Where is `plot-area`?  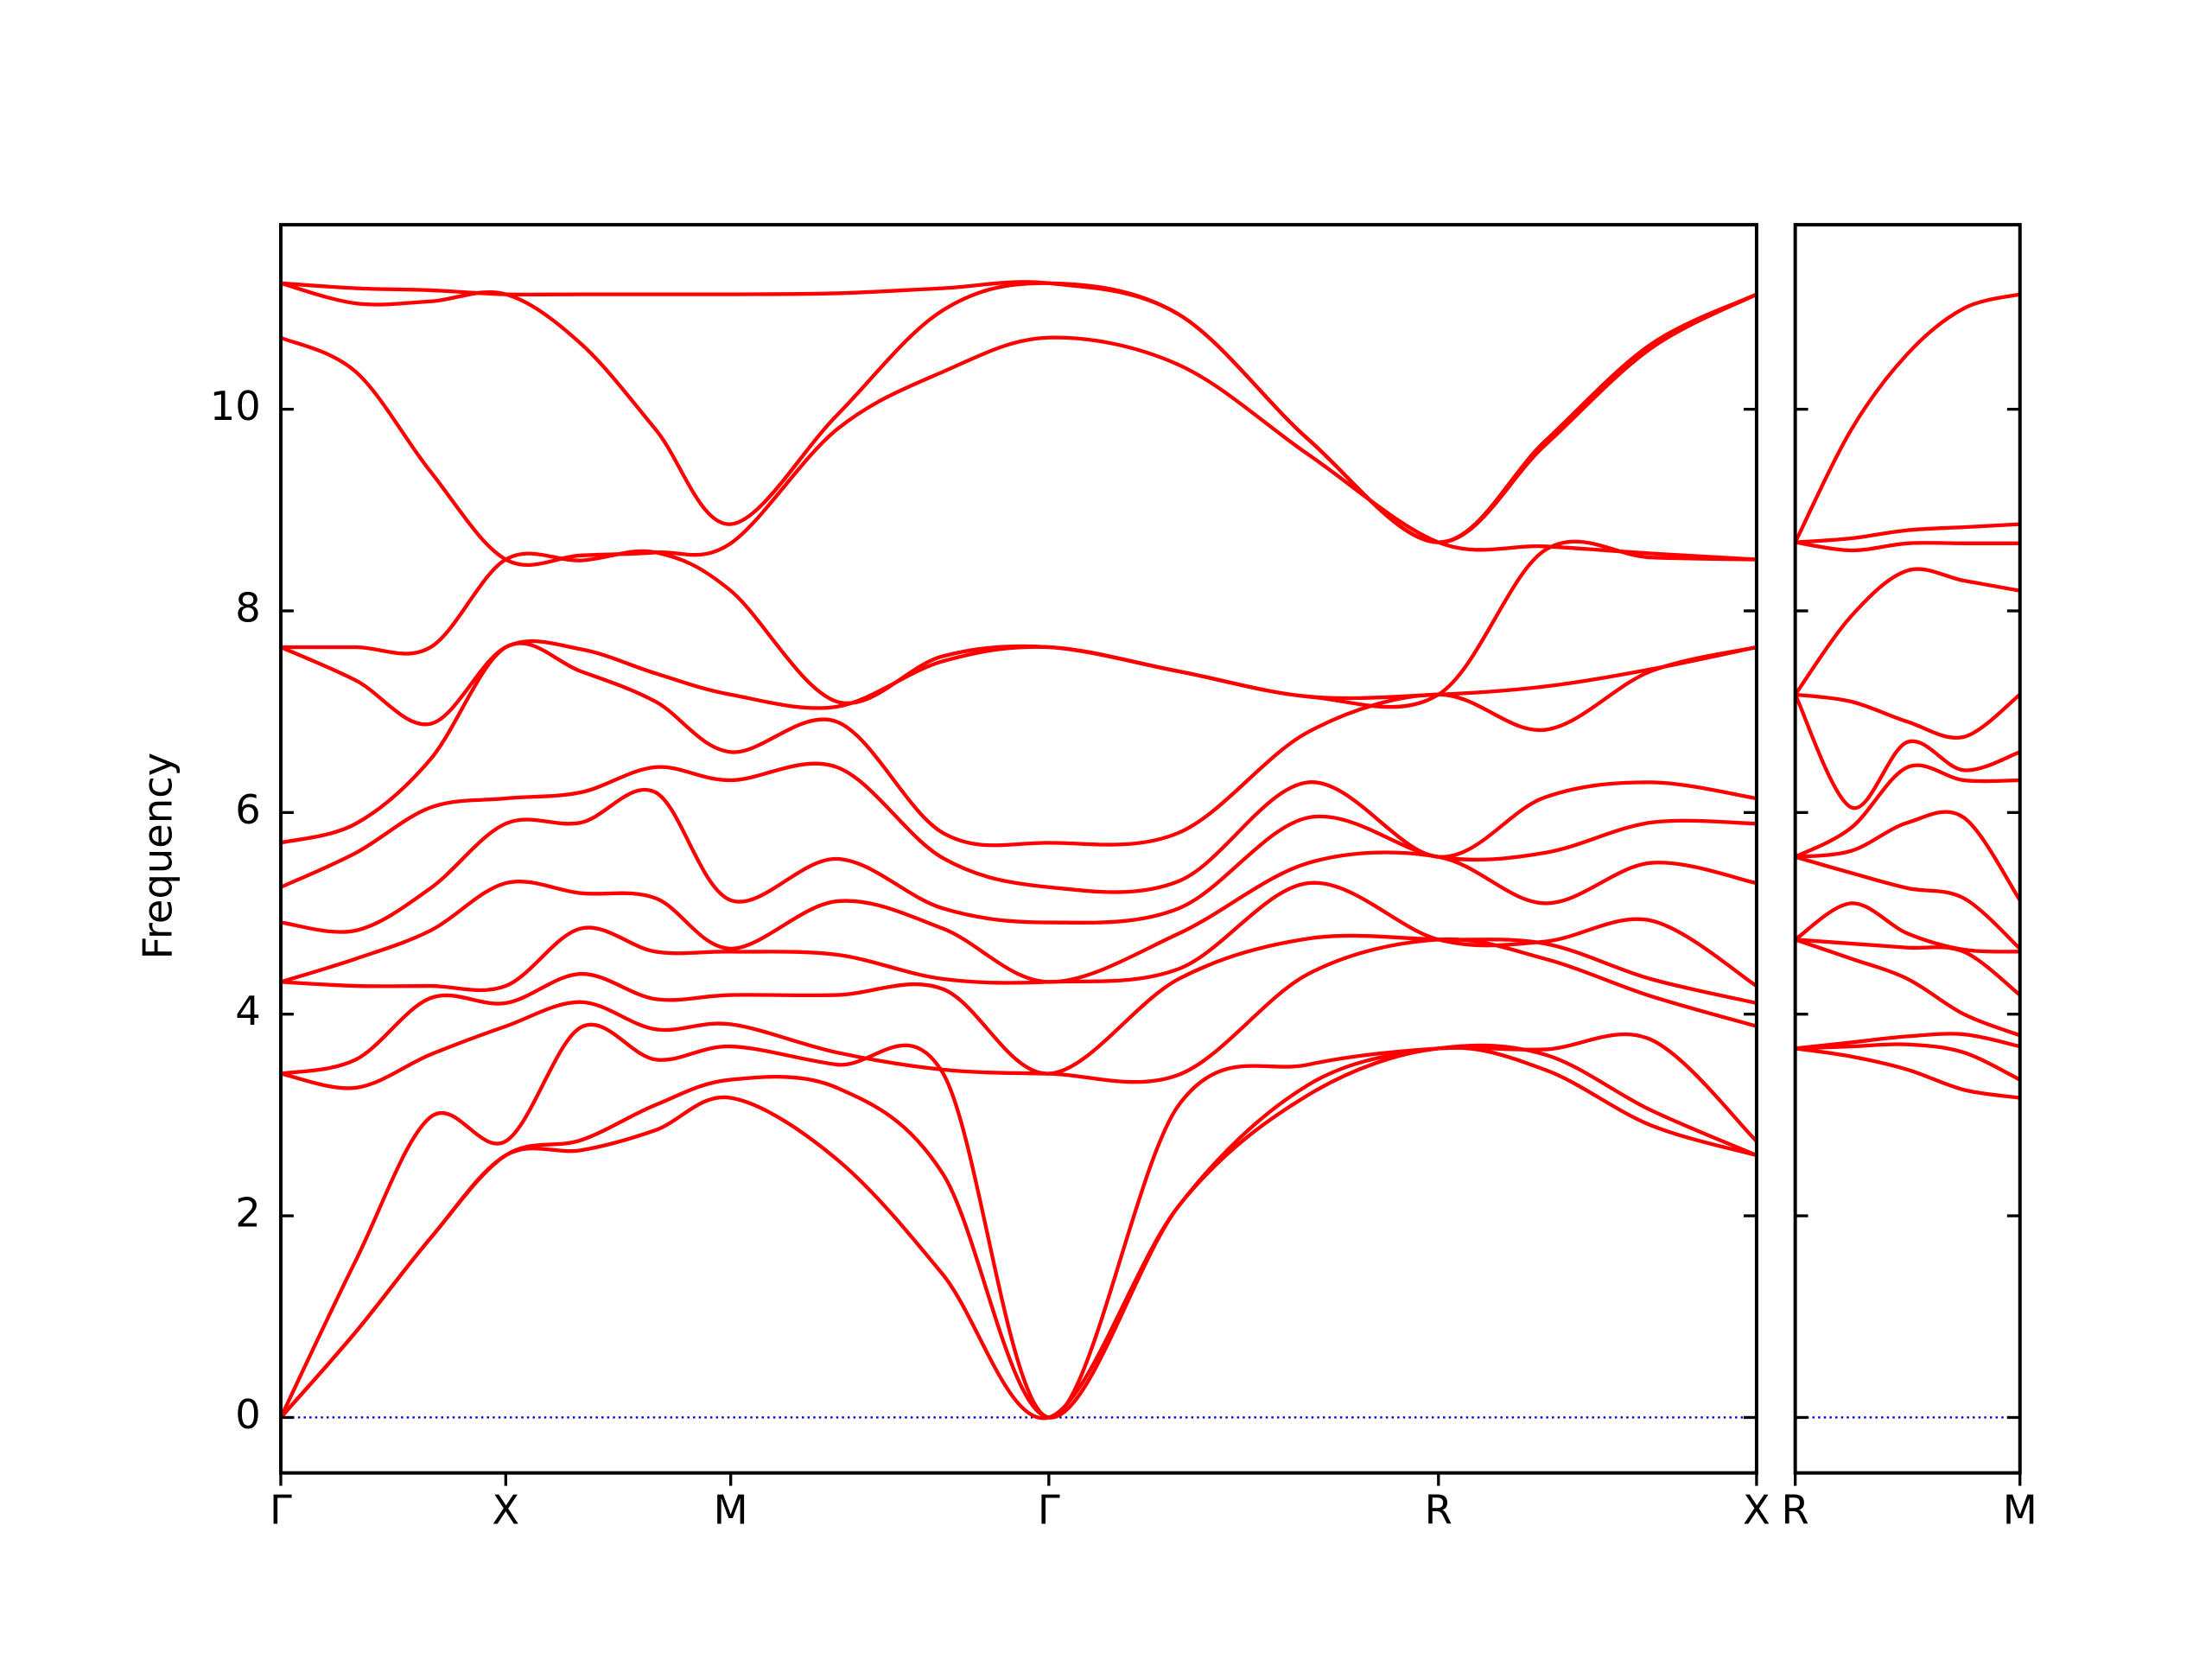
plot-area is located at coordinates (1908, 855).